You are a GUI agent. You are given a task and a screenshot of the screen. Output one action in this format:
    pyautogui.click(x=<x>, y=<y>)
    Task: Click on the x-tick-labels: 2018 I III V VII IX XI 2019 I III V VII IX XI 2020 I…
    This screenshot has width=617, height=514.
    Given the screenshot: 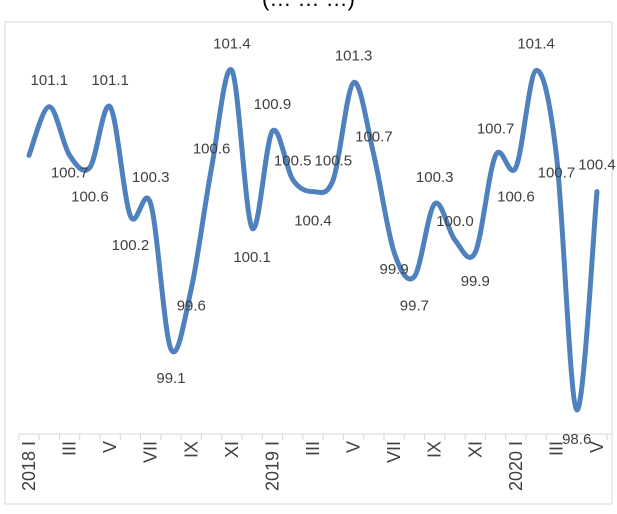 What is the action you would take?
    pyautogui.click(x=313, y=466)
    